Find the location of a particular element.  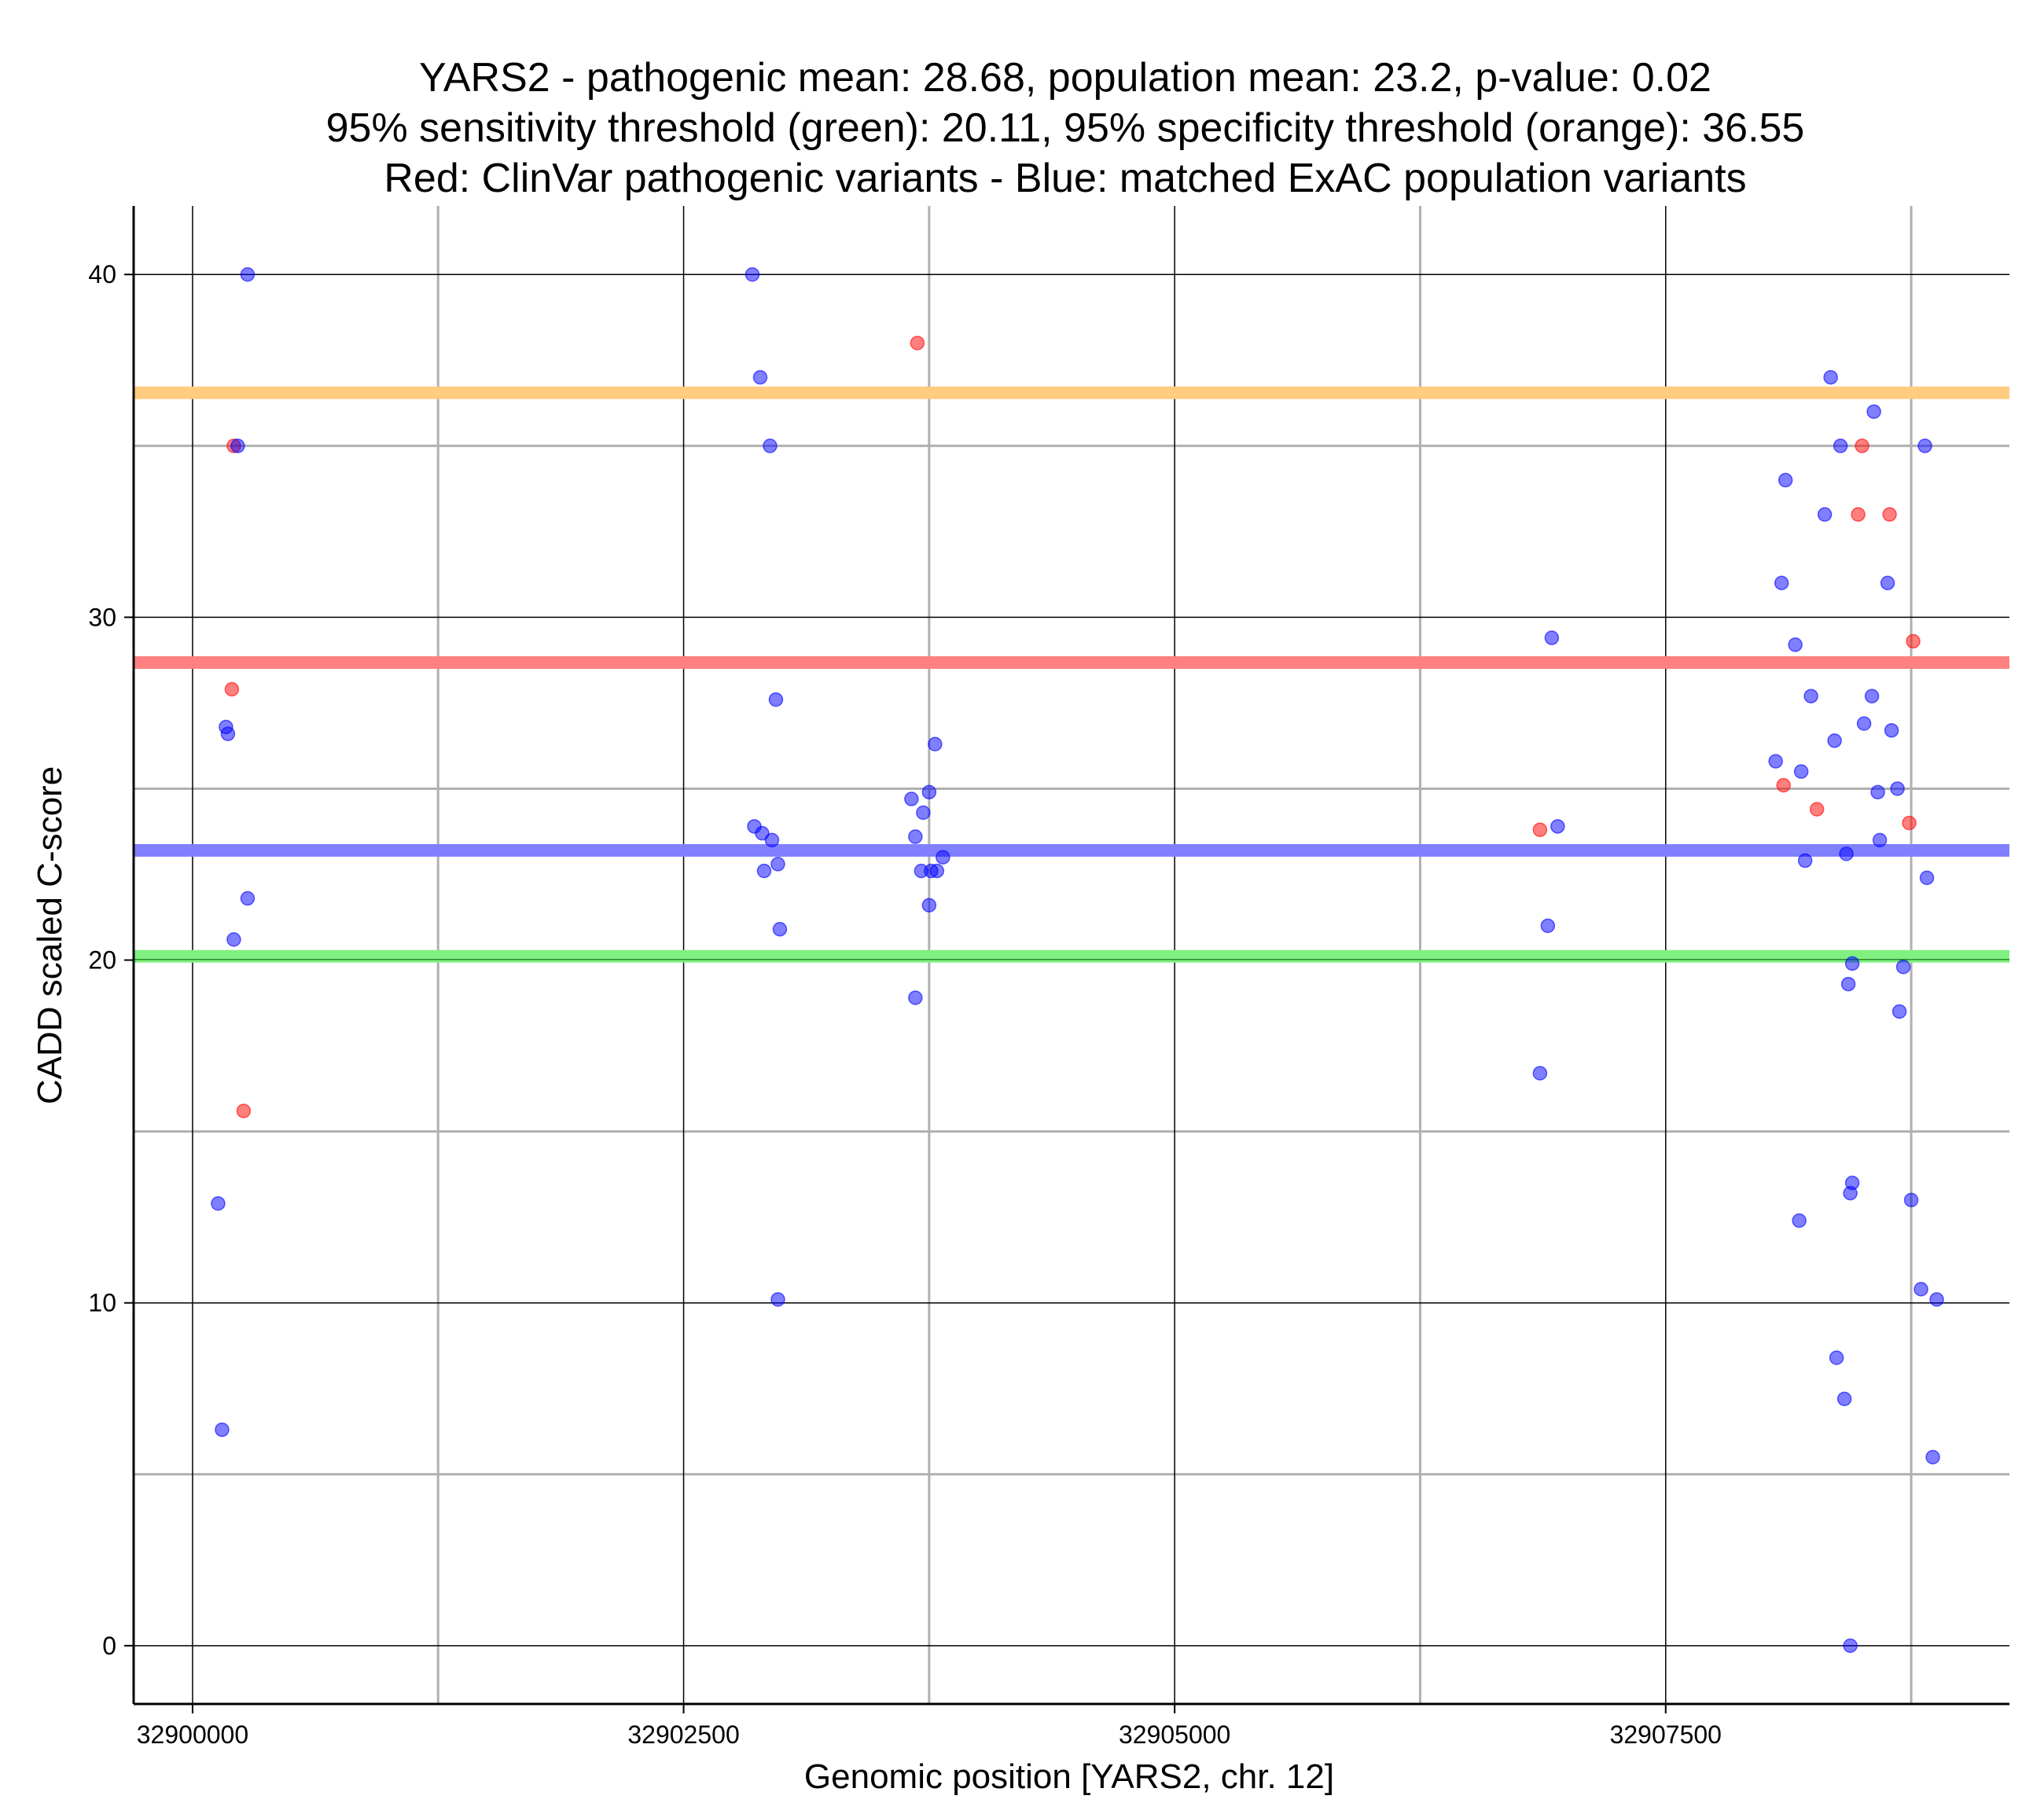

x-tick-label: 32905000 is located at coordinates (1174, 1734).